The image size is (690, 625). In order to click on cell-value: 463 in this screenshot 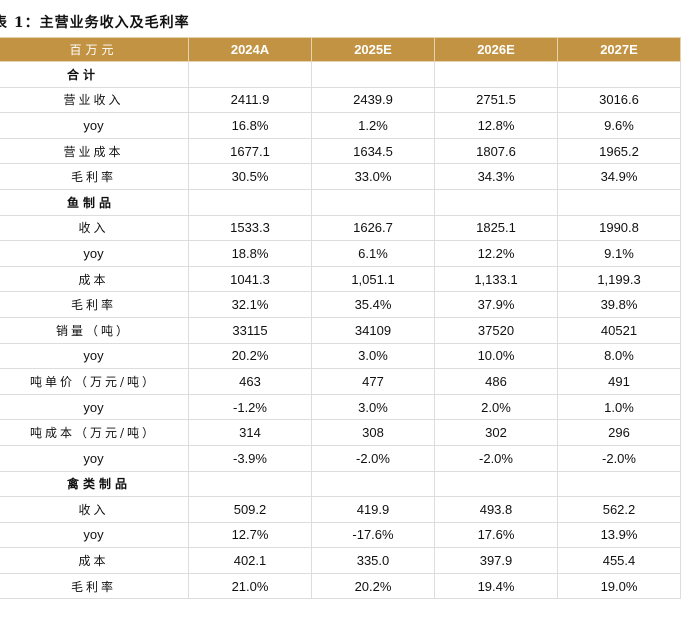, I will do `click(250, 381)`.